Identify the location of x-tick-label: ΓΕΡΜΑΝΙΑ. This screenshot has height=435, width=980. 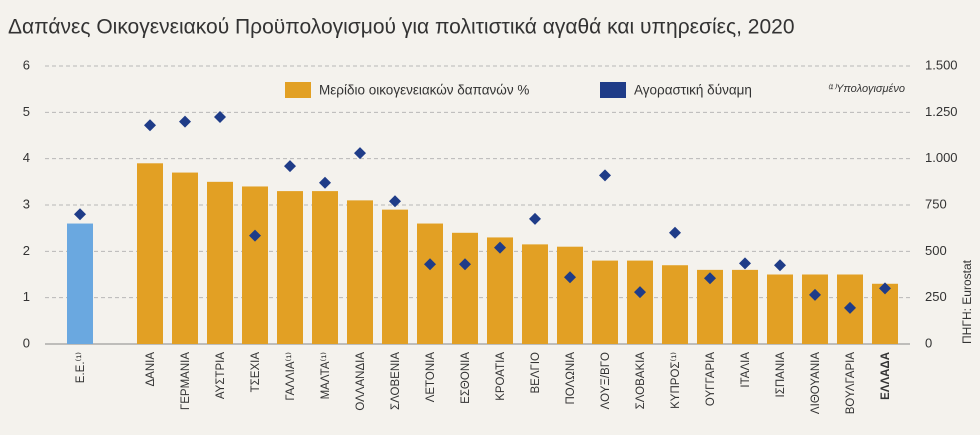
(186, 381).